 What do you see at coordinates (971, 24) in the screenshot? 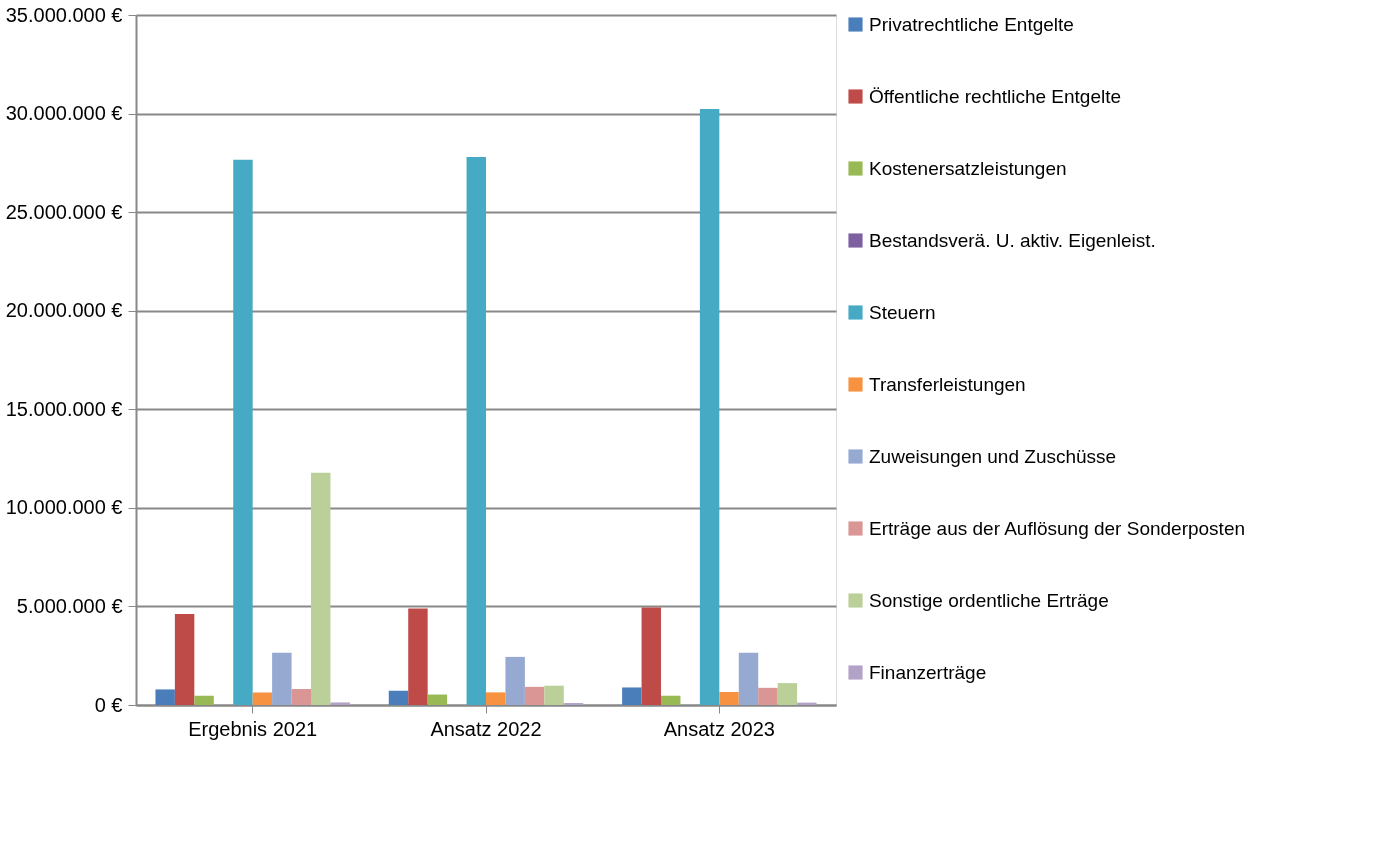
I see `legend-label: Privatrechtliche Entgelte` at bounding box center [971, 24].